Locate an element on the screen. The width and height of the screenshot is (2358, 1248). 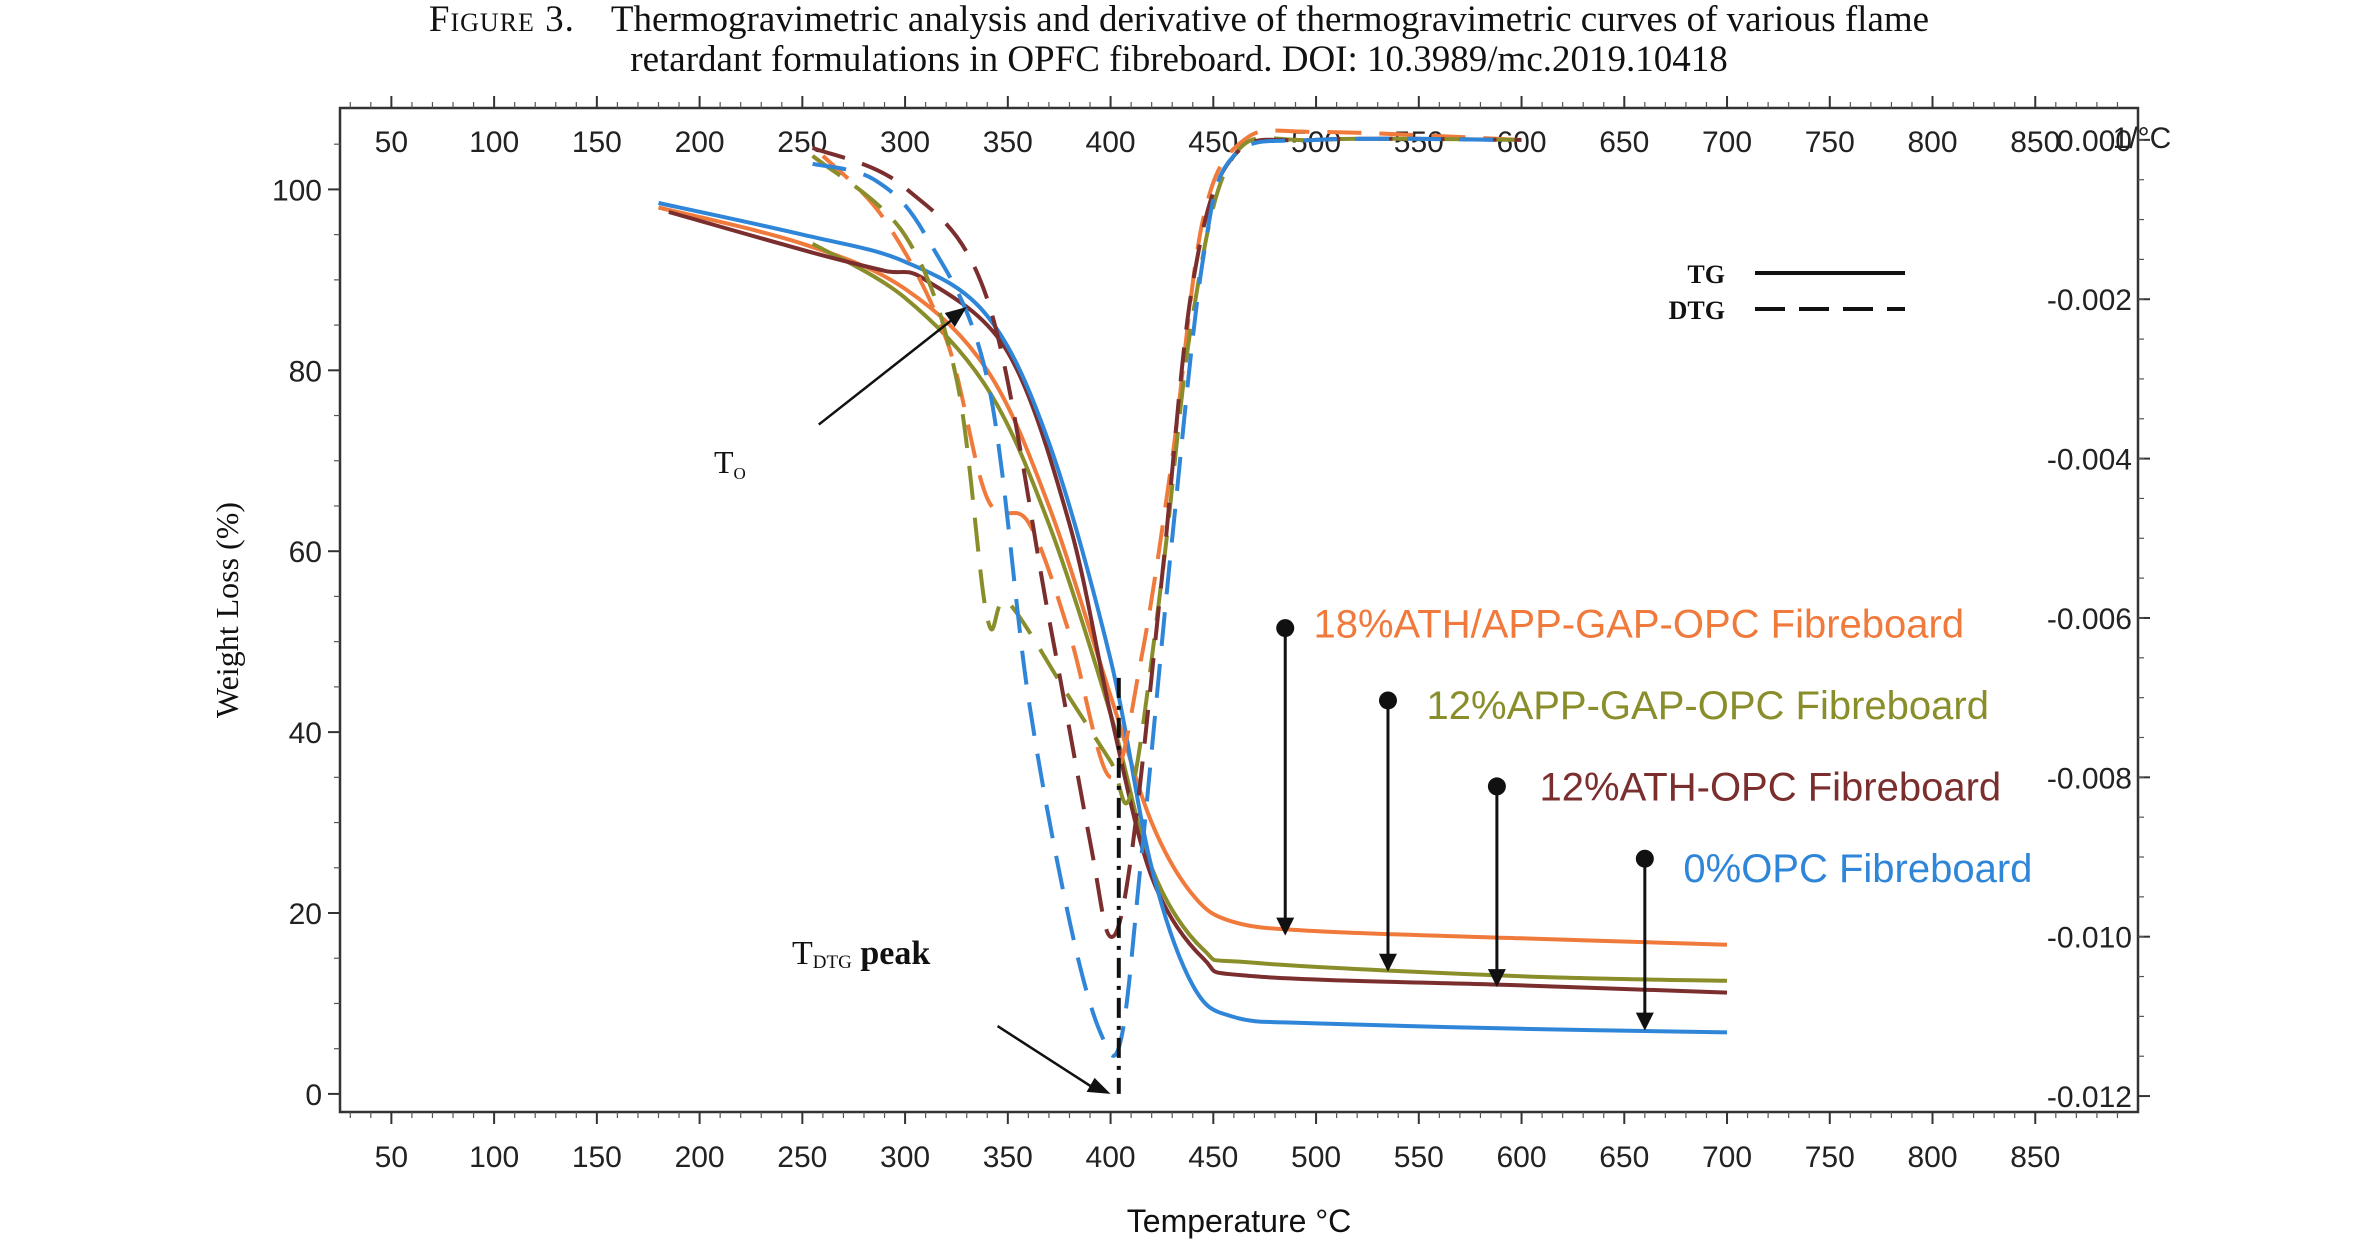
x-tick-label-bottom: 850 is located at coordinates (2035, 1157).